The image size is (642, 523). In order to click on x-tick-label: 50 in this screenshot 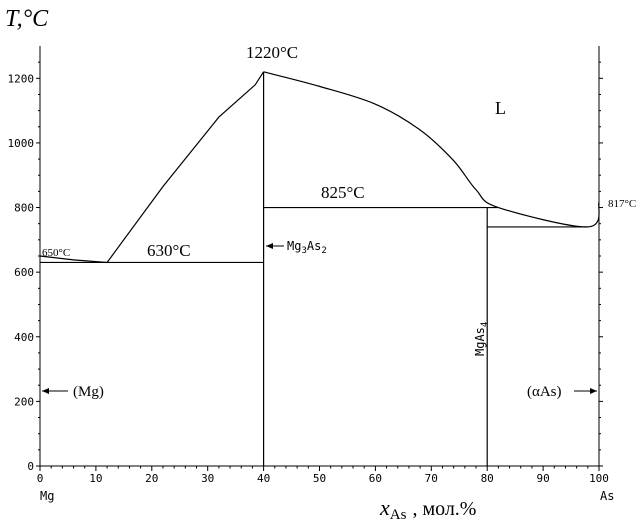, I will do `click(319, 478)`.